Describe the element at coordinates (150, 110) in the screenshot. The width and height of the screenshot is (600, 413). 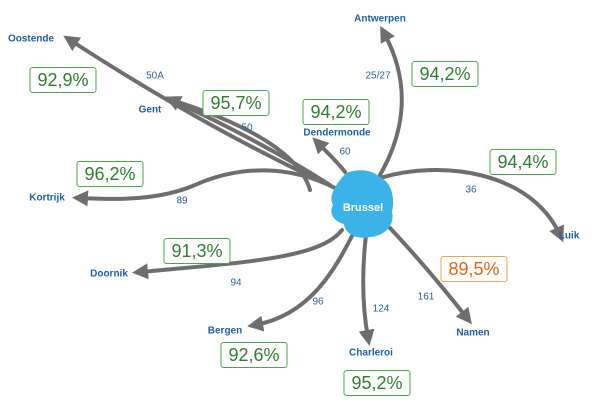
I see `city-label-gent: Gent` at that location.